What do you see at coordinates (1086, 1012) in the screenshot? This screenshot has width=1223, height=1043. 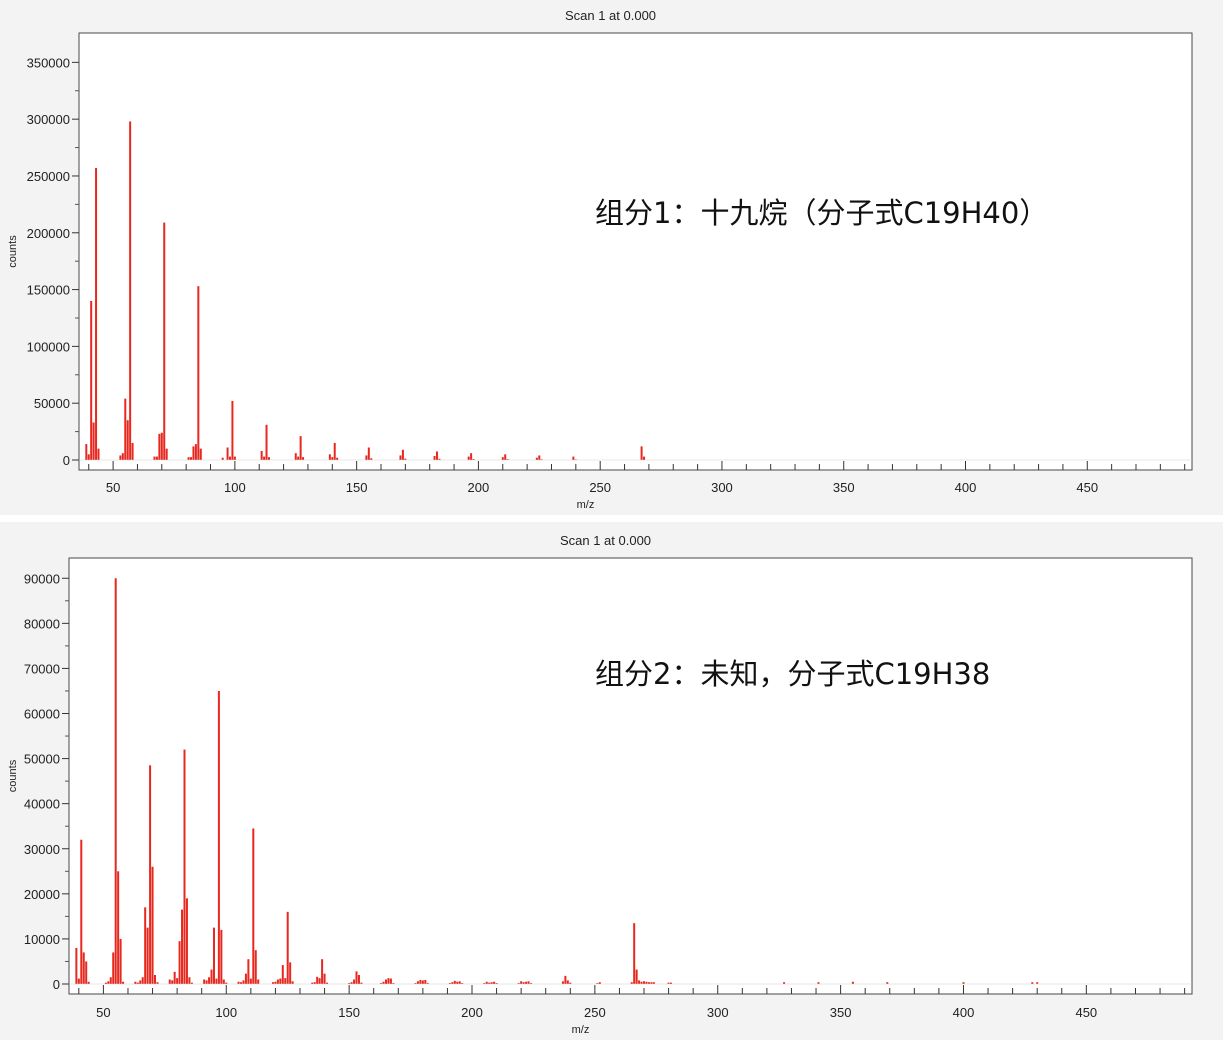 I see `x-tick-label: 450` at bounding box center [1086, 1012].